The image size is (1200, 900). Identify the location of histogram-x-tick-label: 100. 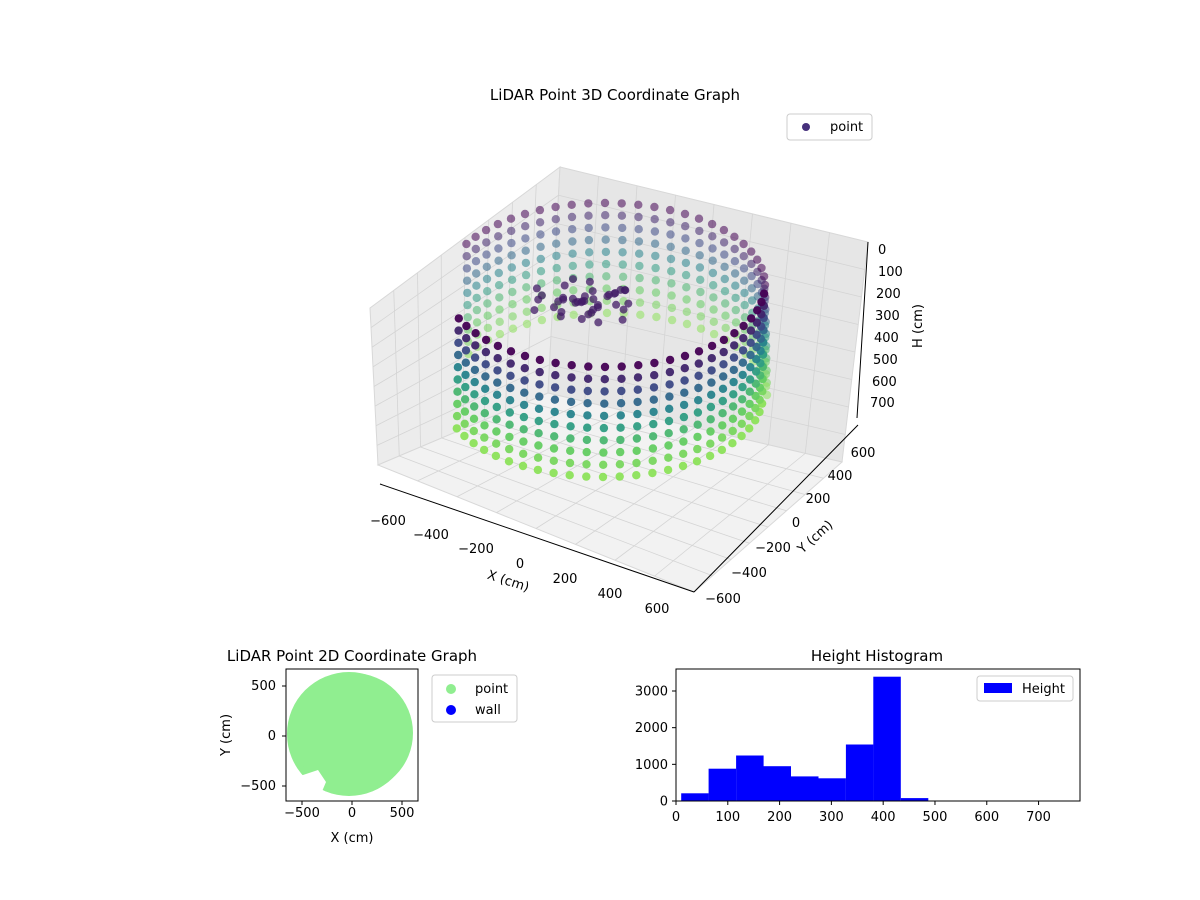
(727, 817).